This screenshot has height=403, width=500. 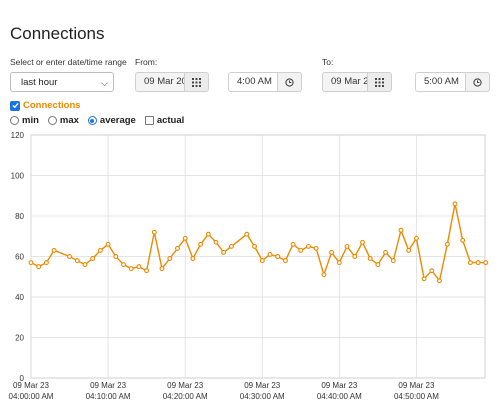 What do you see at coordinates (253, 82) in the screenshot?
I see `from-time-input: 4:00 AM` at bounding box center [253, 82].